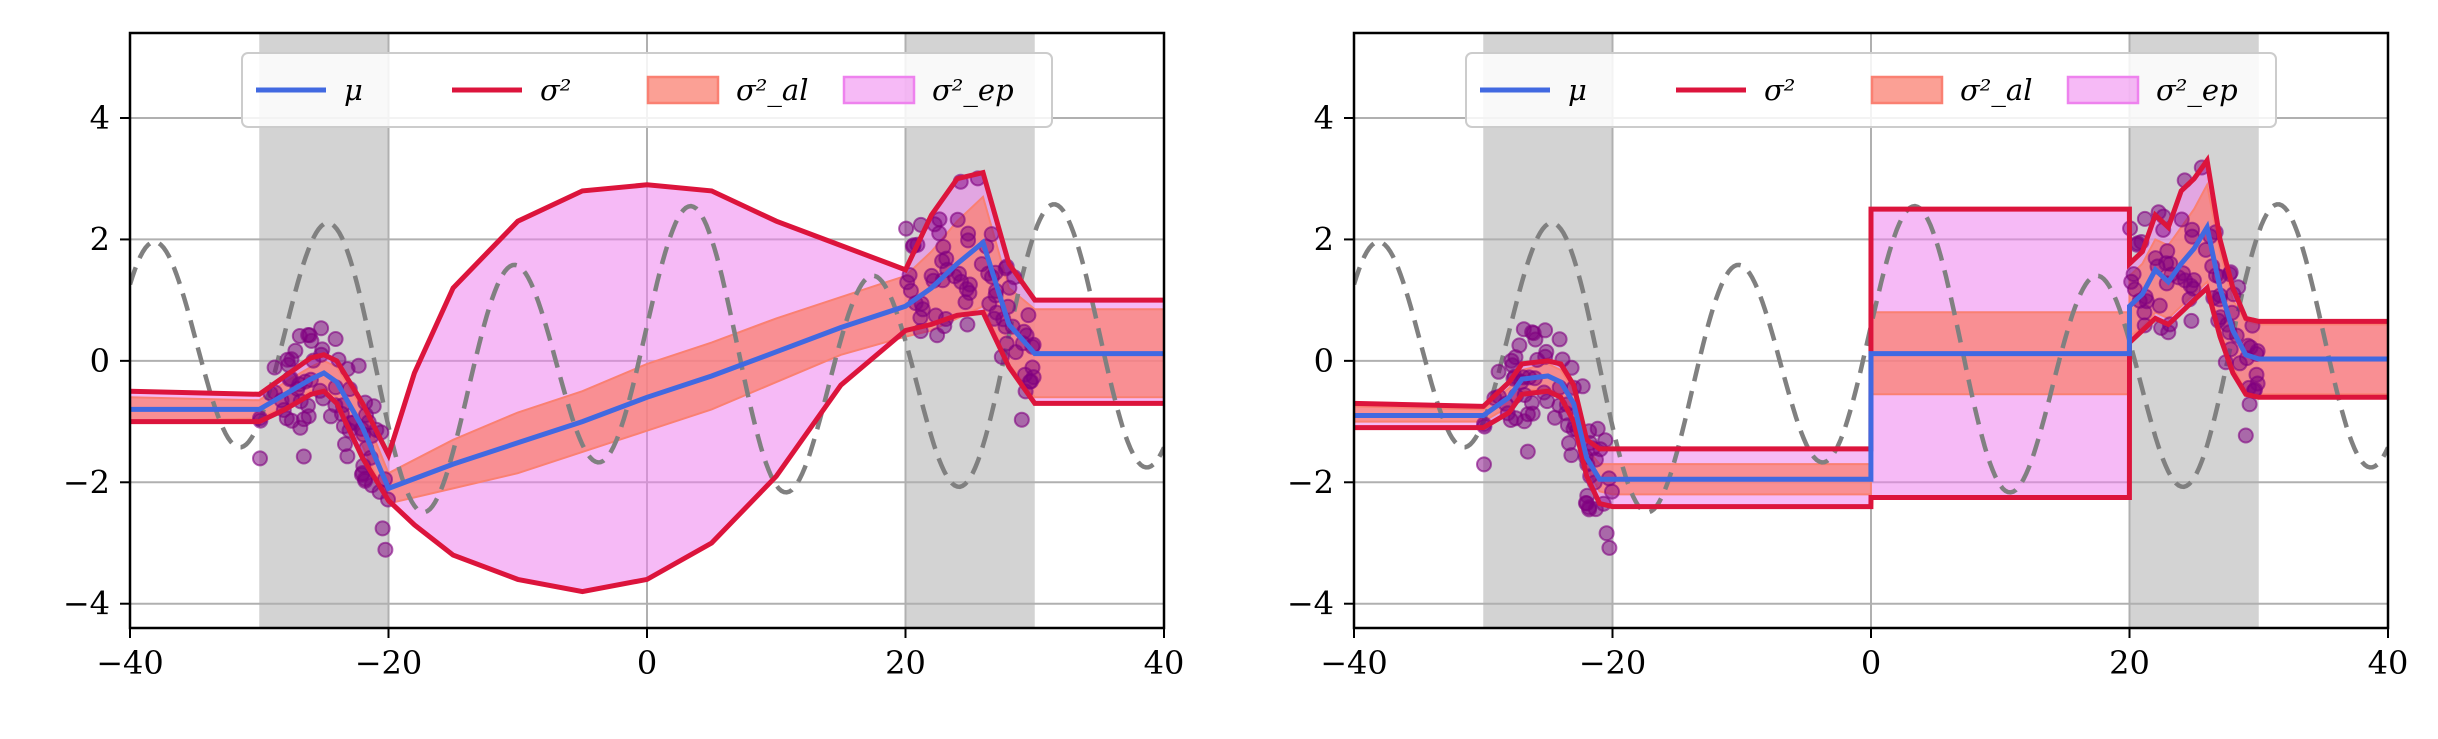  What do you see at coordinates (1871, 396) in the screenshot?
I see `variance-lower-line` at bounding box center [1871, 396].